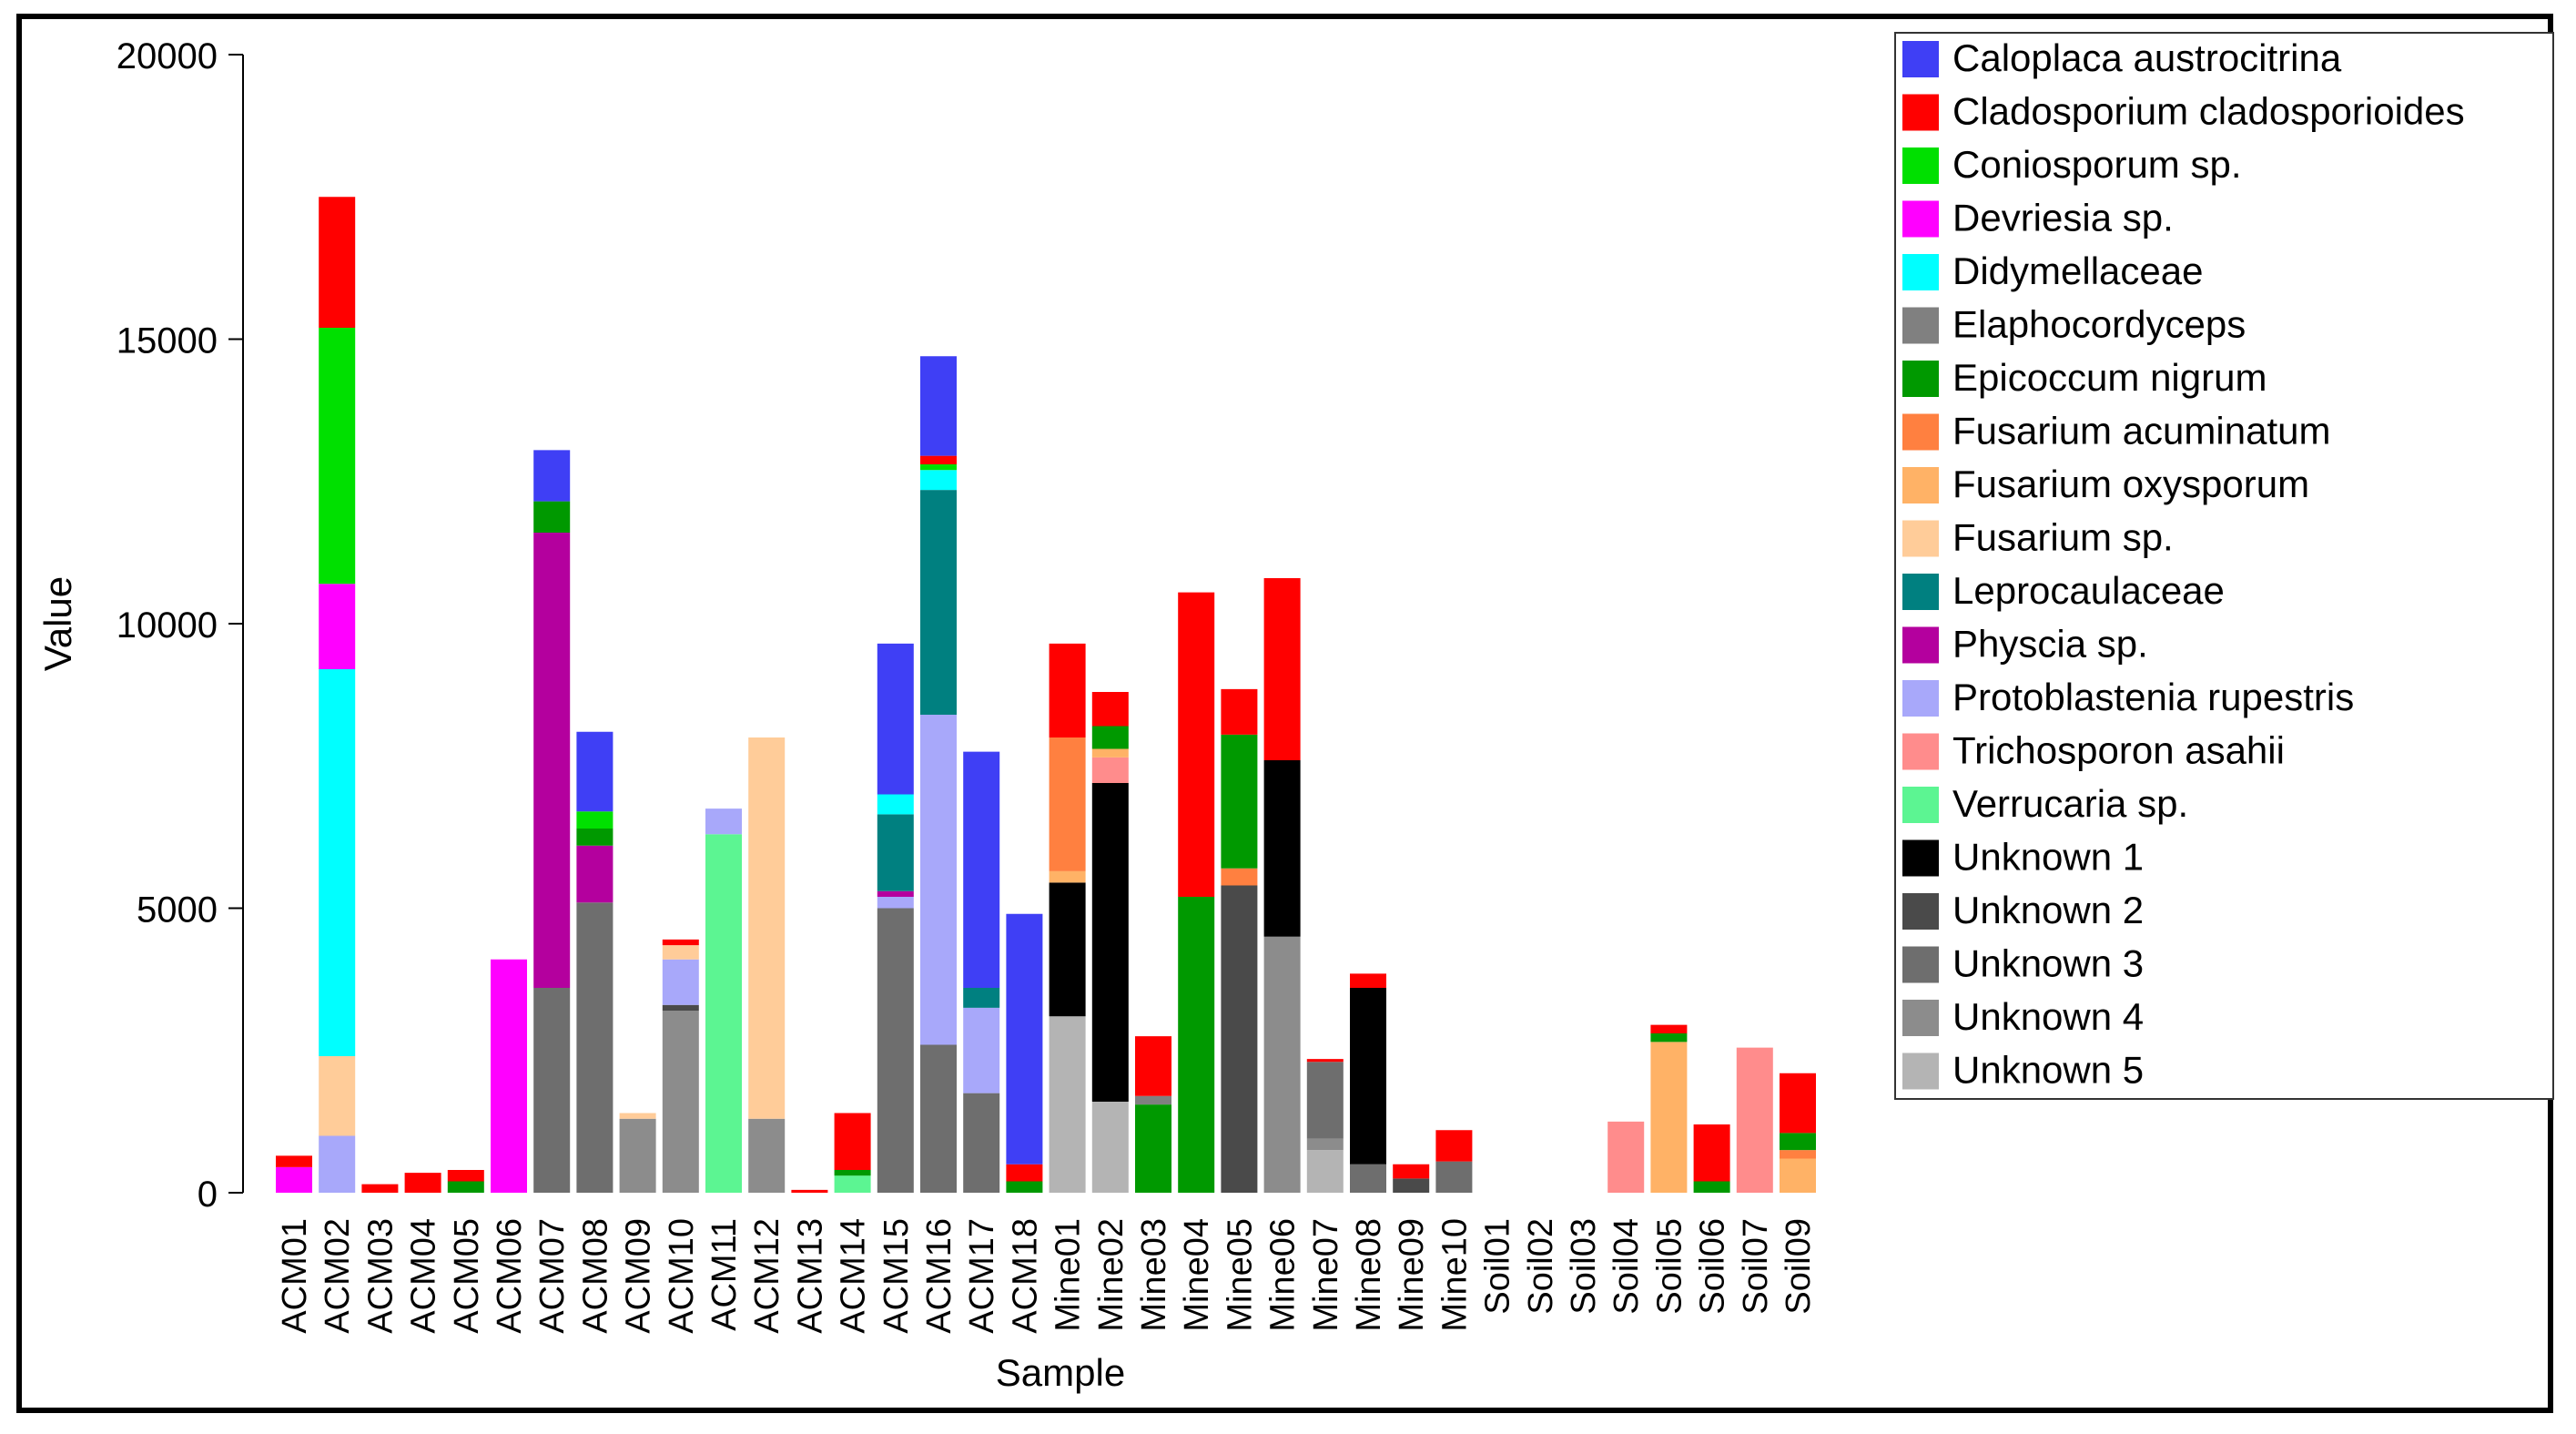  What do you see at coordinates (939, 1276) in the screenshot?
I see `x-tick-label: ACM16` at bounding box center [939, 1276].